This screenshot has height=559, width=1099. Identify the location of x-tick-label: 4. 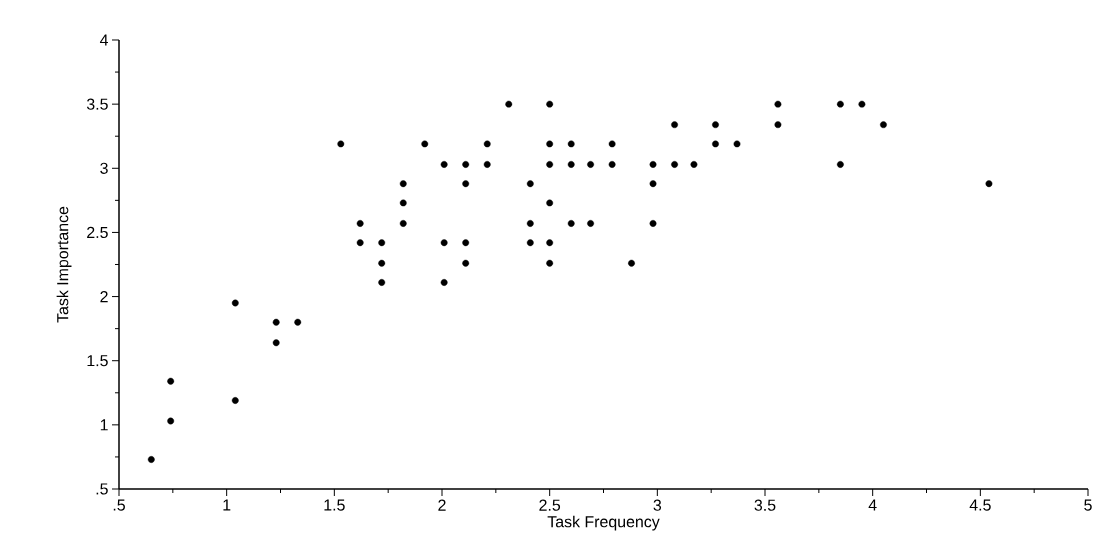
(872, 505).